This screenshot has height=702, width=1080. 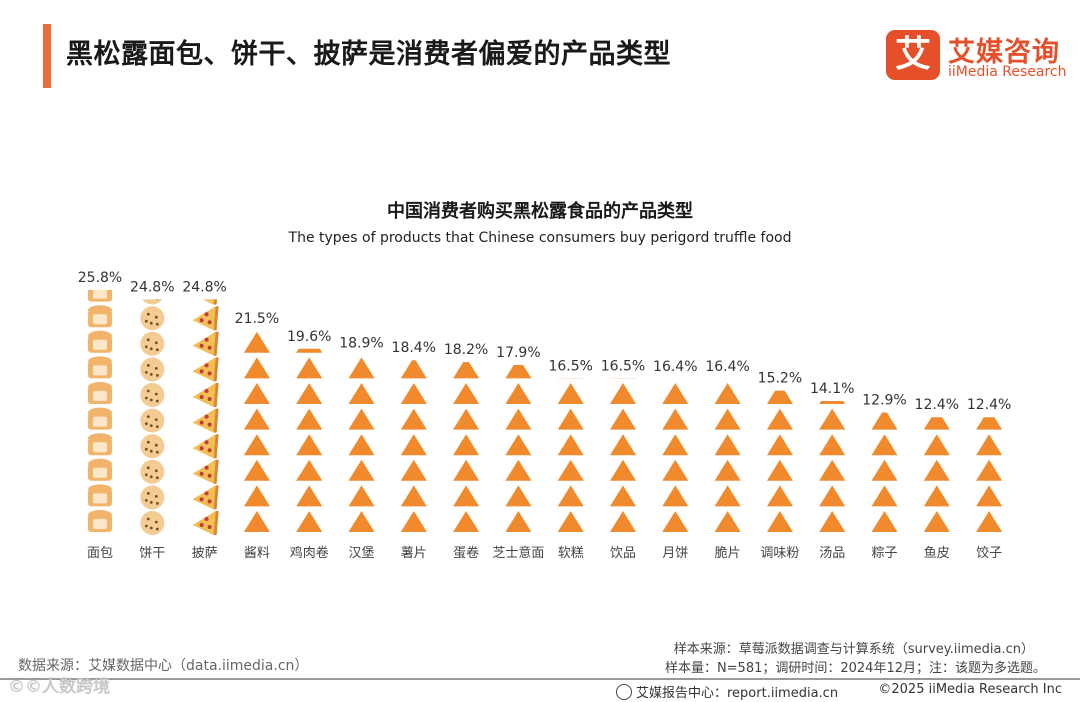 I want to click on data-source: 数据来源：艾媒数据中心（data.iimedia.cn）, so click(x=163, y=666).